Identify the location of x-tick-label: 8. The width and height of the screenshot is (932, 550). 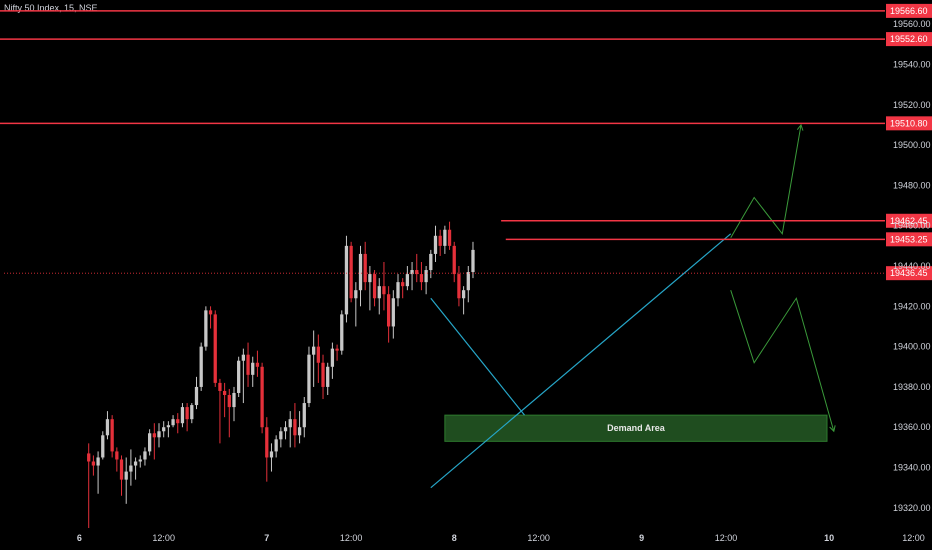
(454, 538).